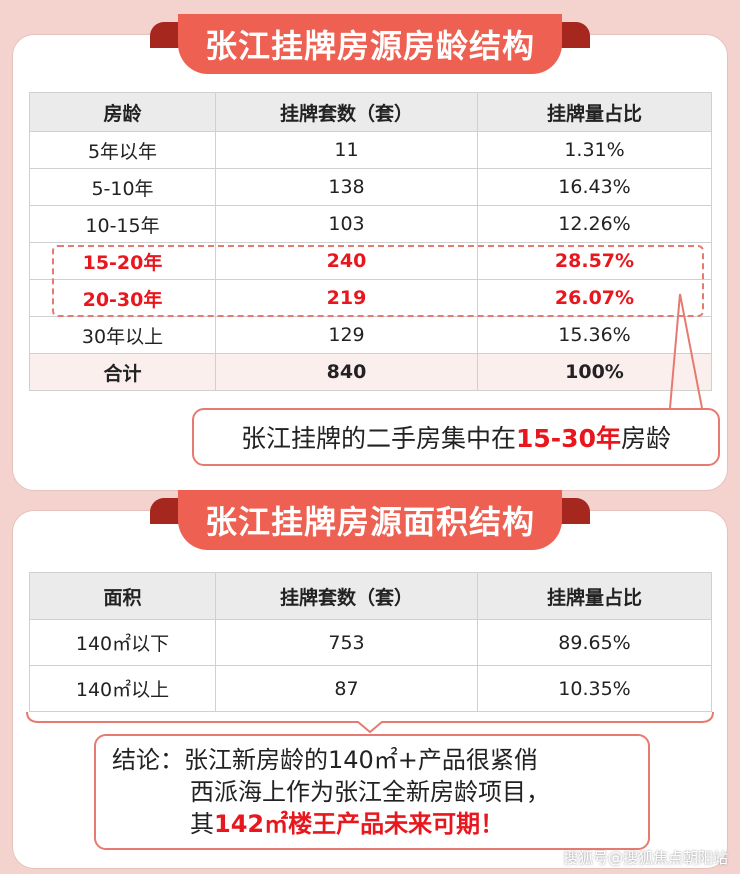 This screenshot has height=874, width=740. What do you see at coordinates (594, 688) in the screenshot?
I see `share-cell: 10.35%` at bounding box center [594, 688].